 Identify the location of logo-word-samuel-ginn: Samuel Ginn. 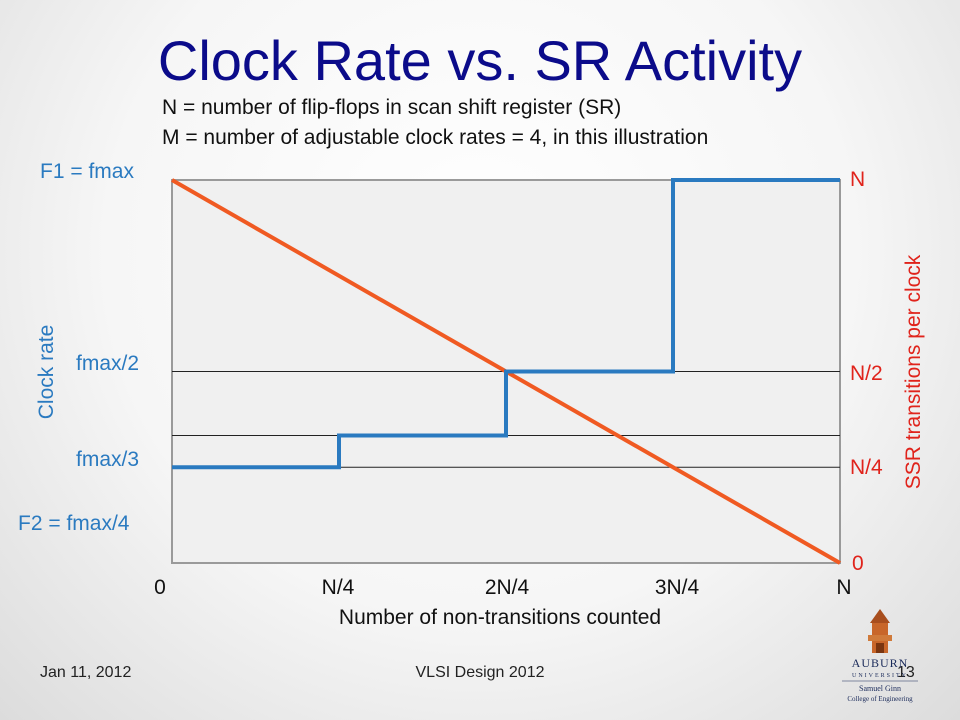
(880, 688).